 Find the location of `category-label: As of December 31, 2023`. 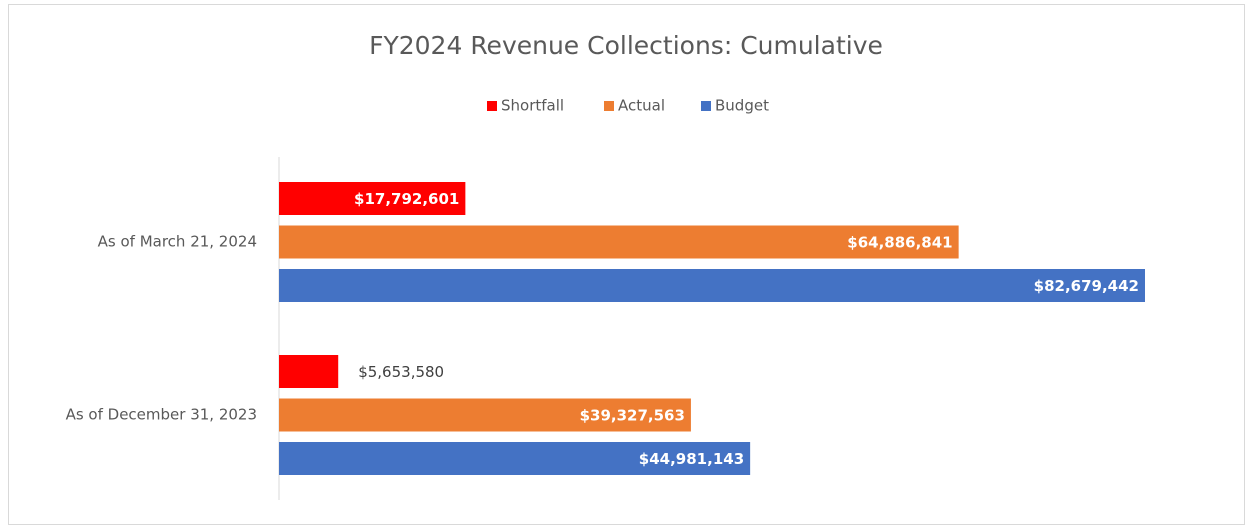

category-label: As of December 31, 2023 is located at coordinates (161, 415).